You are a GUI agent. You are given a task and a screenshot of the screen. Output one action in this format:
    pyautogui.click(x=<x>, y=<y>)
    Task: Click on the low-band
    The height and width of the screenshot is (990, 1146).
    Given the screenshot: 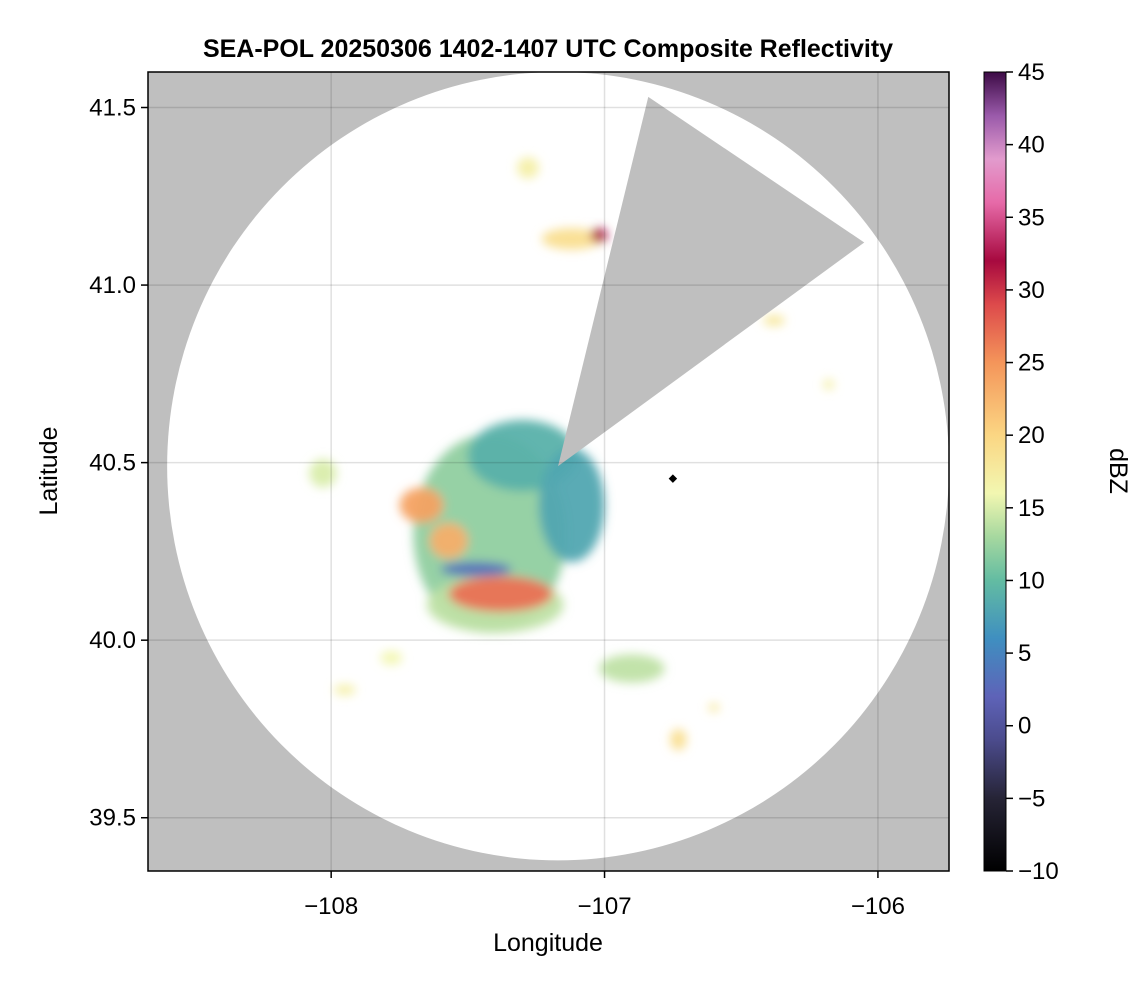 What is the action you would take?
    pyautogui.click(x=476, y=569)
    